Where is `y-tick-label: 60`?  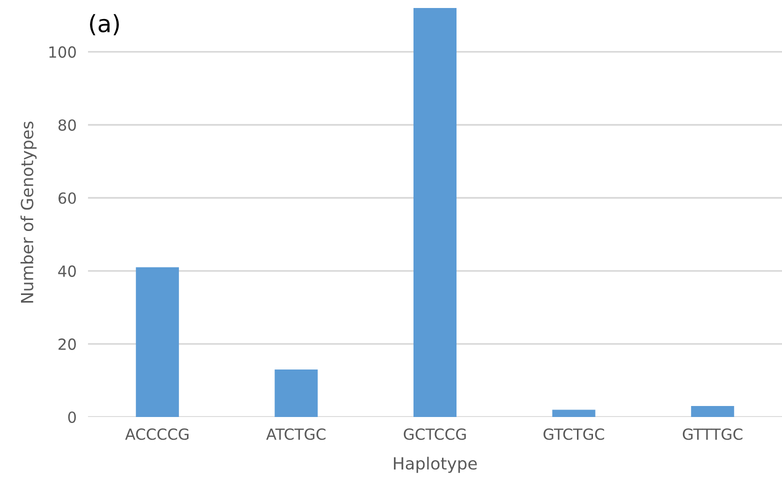
y-tick-label: 60 is located at coordinates (67, 198).